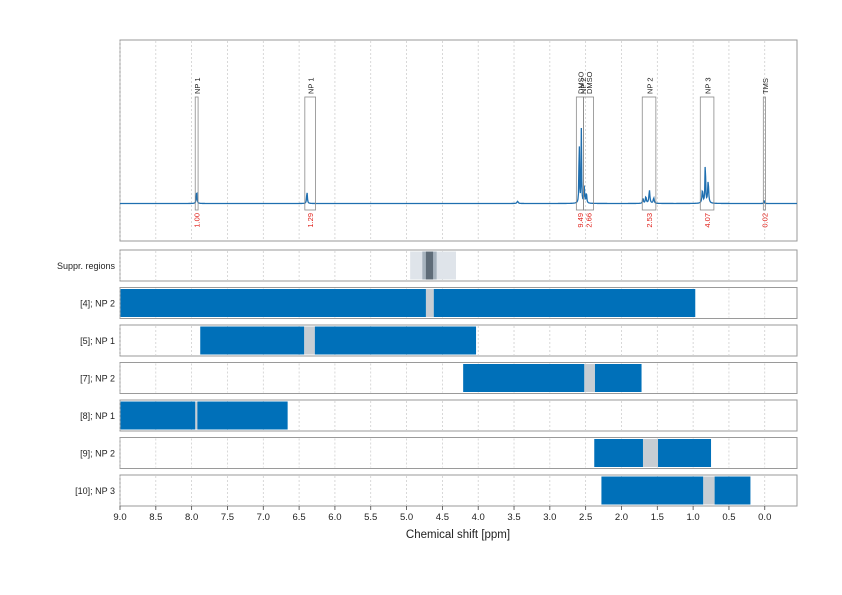 This screenshot has height=595, width=842. I want to click on x-axis-label: Chemical shift [ppm], so click(458, 535).